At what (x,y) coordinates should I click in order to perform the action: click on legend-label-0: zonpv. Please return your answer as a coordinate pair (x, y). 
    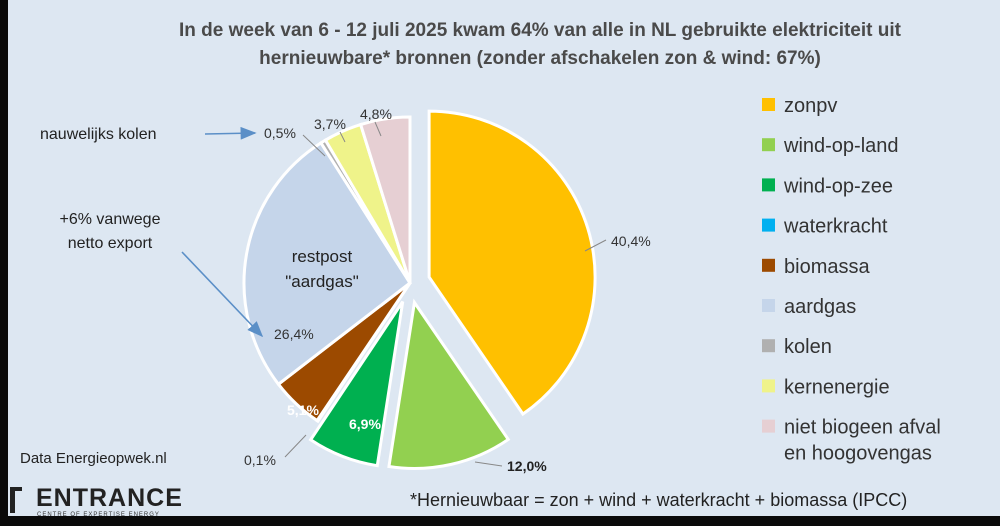
    Looking at the image, I should click on (810, 106).